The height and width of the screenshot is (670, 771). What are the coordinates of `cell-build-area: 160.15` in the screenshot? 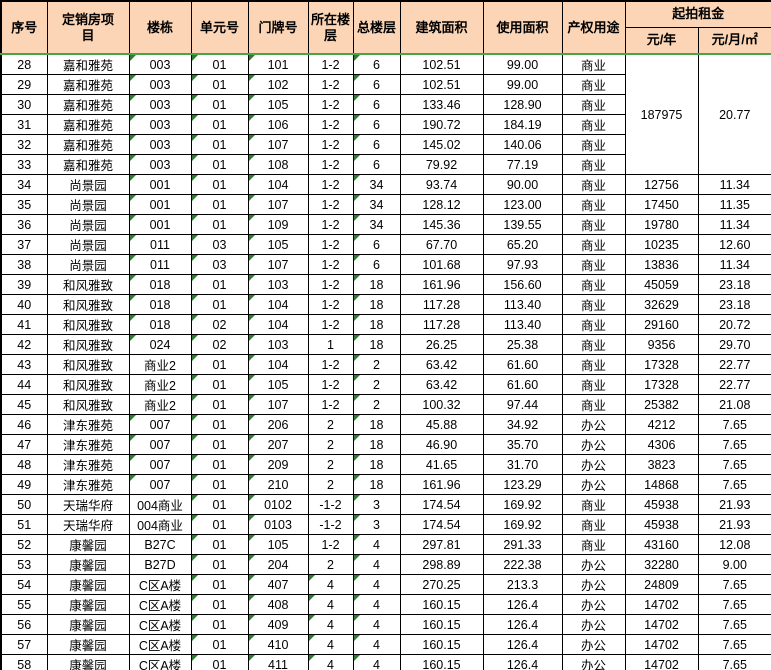 It's located at (441, 662).